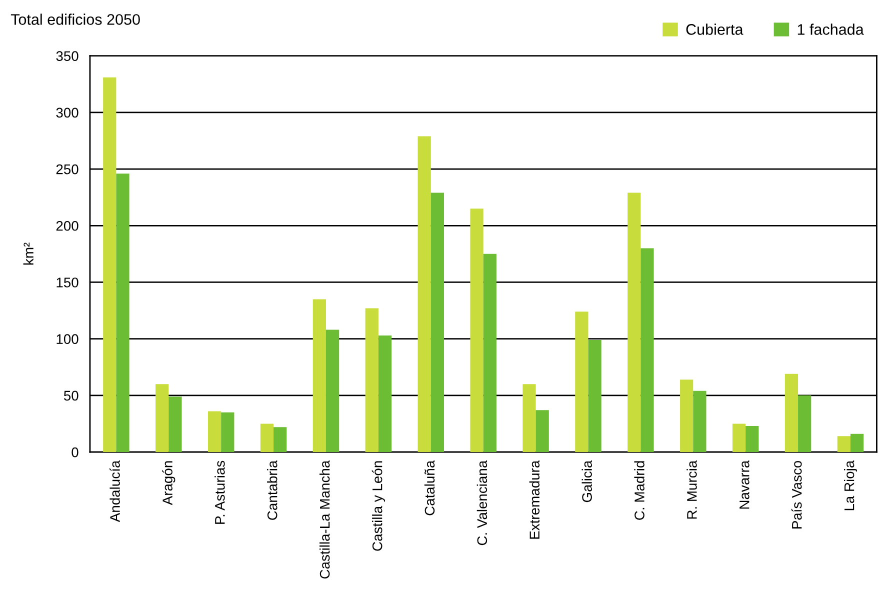  Describe the element at coordinates (67, 113) in the screenshot. I see `y-tick-label: 300` at that location.